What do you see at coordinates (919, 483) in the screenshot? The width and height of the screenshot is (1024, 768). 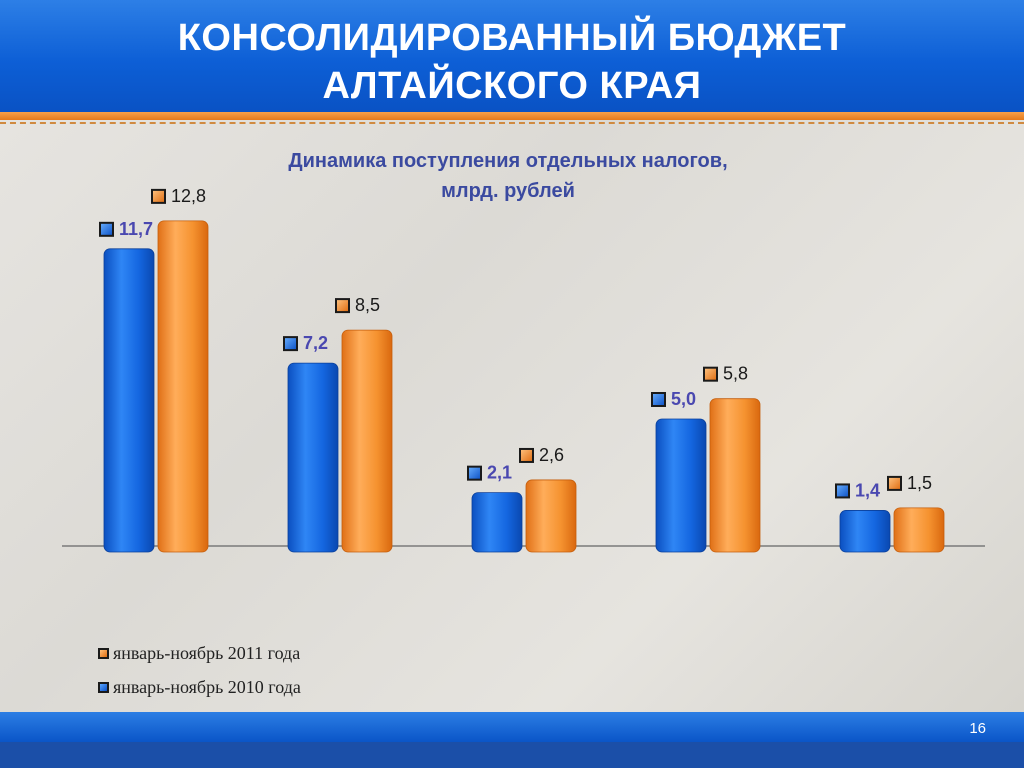 I see `data-label-2011-5: 1,5` at bounding box center [919, 483].